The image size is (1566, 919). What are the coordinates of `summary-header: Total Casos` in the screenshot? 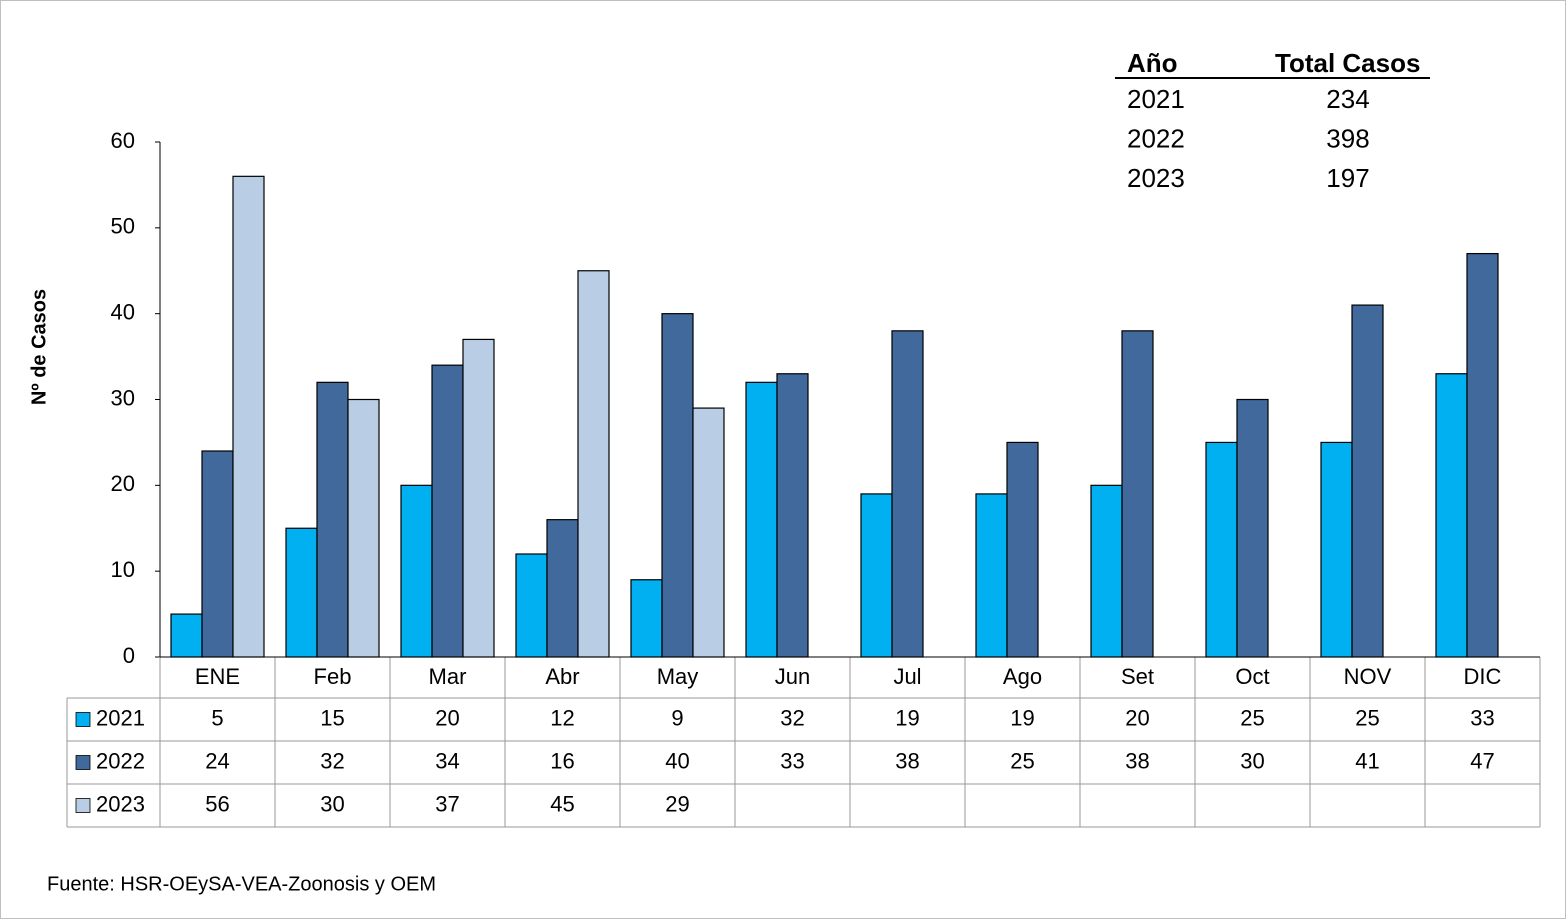 It's located at (1347, 63).